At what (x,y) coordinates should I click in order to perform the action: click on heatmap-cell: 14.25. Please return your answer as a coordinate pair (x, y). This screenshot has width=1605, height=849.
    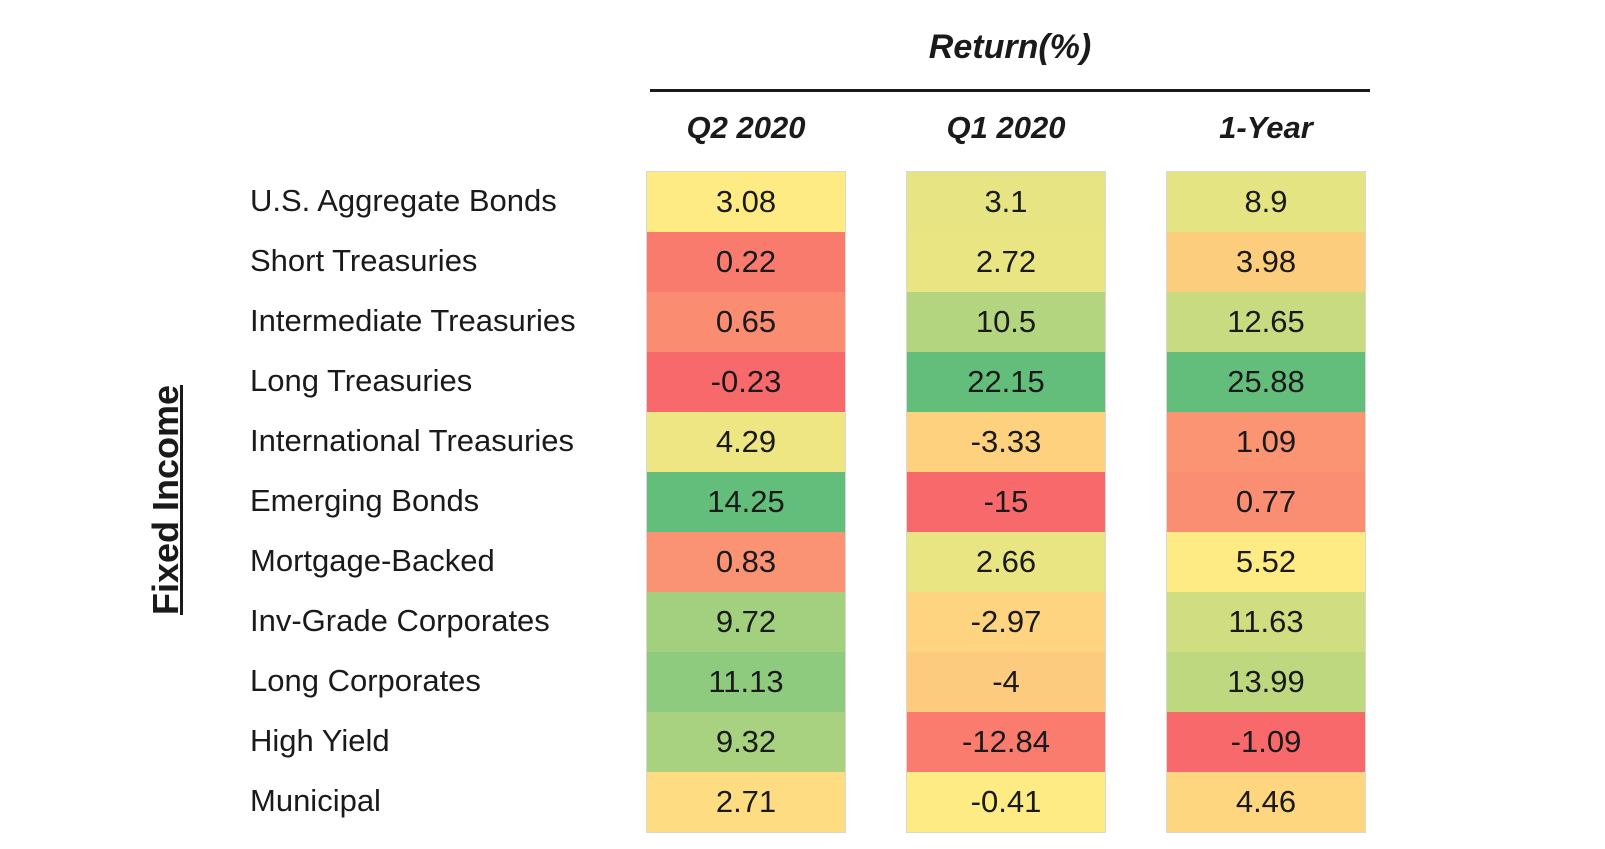
    Looking at the image, I should click on (746, 502).